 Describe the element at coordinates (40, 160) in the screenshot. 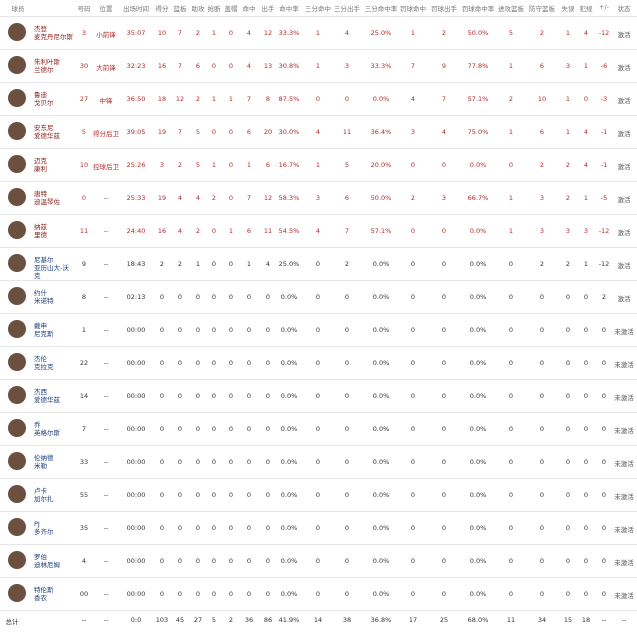

I see `name-line: 迈克` at that location.